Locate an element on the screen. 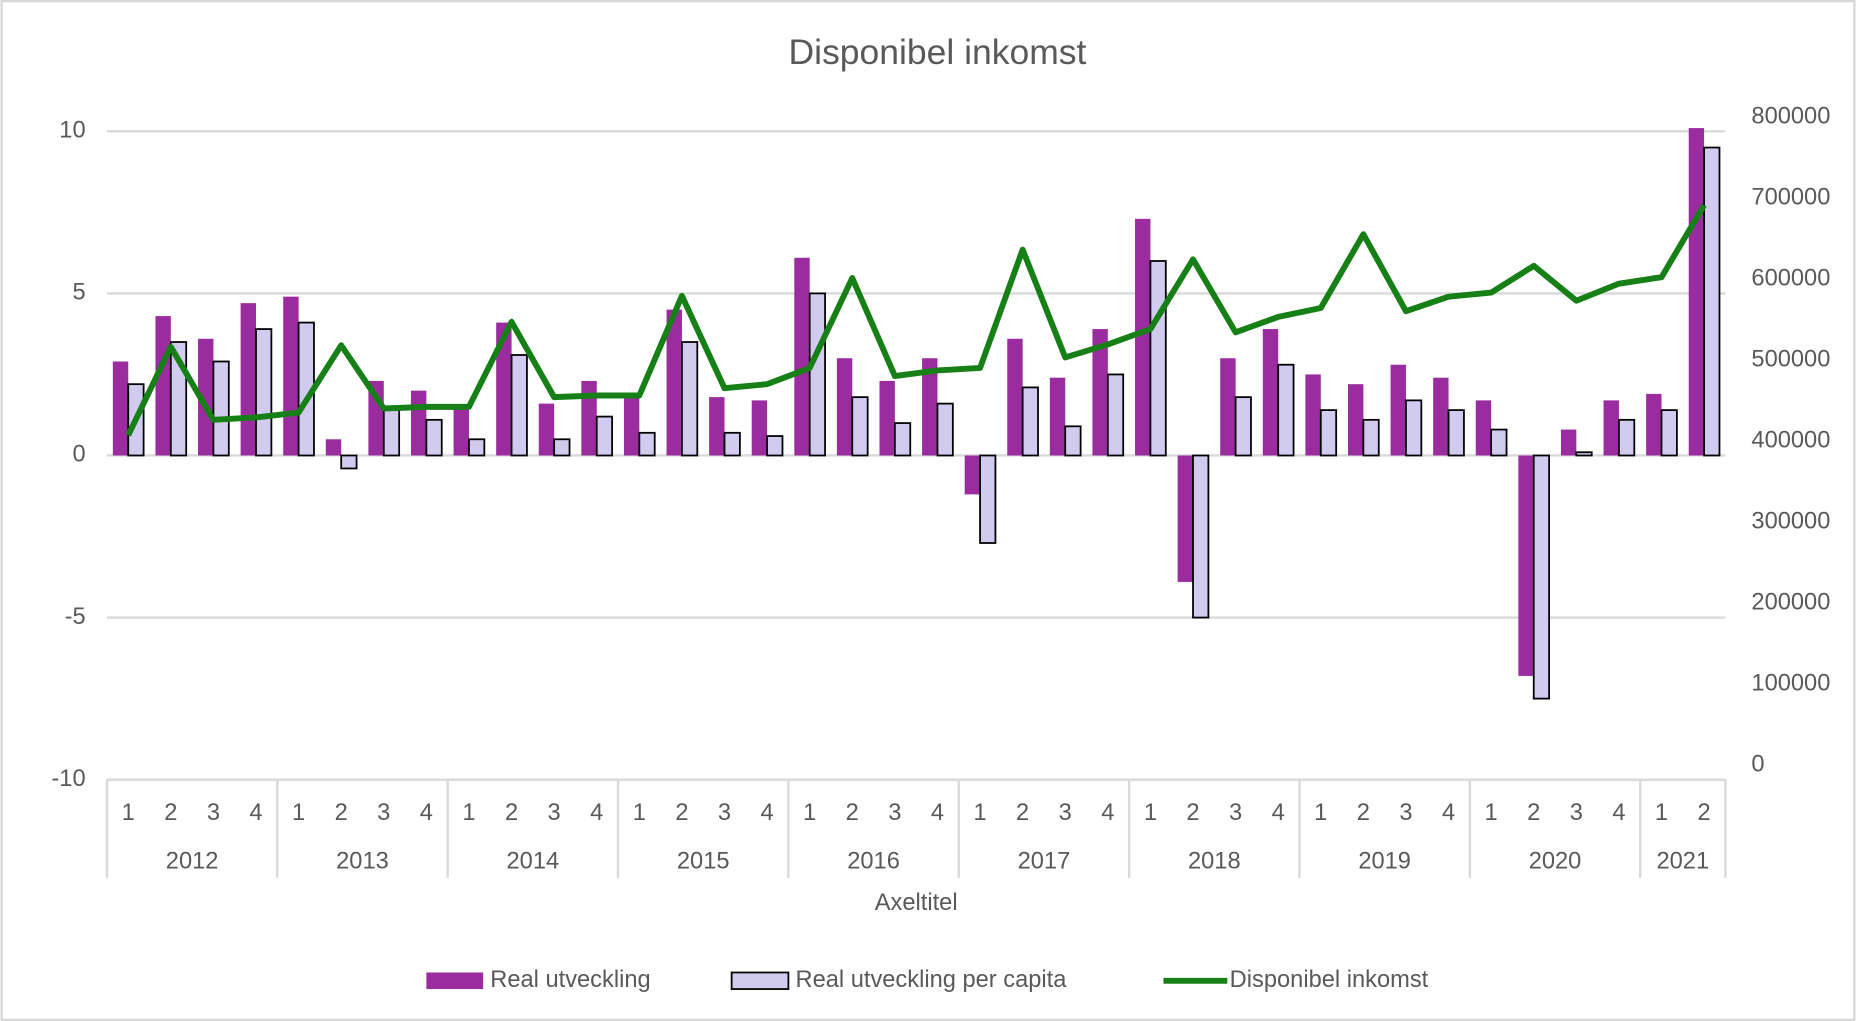 This screenshot has height=1021, width=1856. y2-tick-label: 400000 is located at coordinates (1790, 441).